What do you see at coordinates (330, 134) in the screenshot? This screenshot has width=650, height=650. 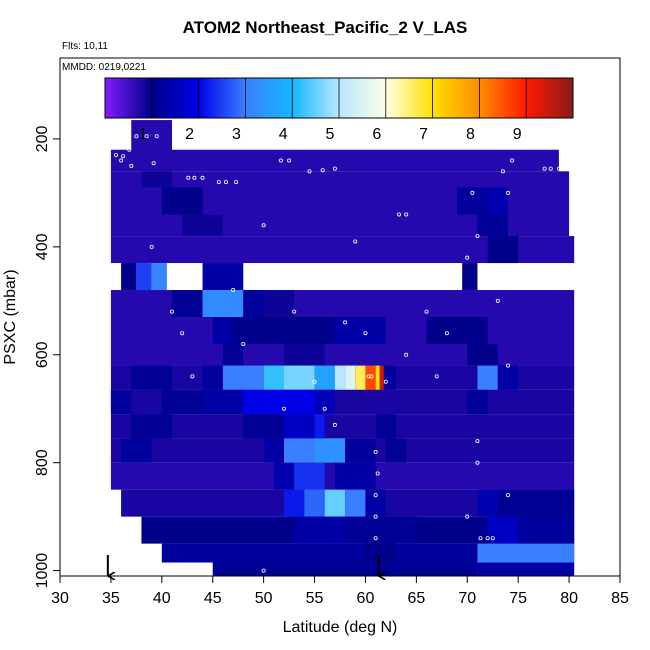 I see `colorbar-tick-label: 5` at bounding box center [330, 134].